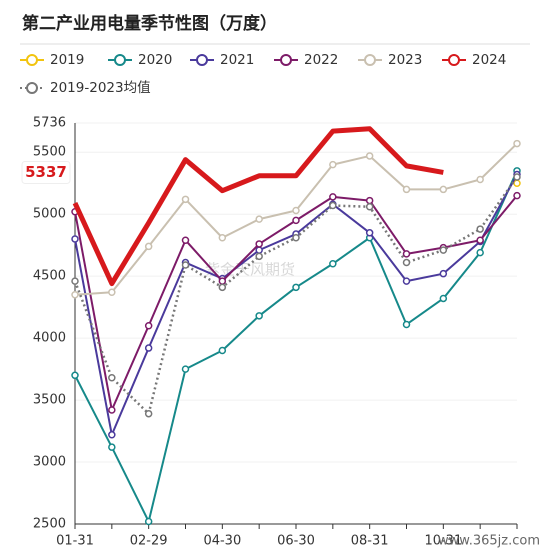 This screenshot has height=555, width=550. I want to click on x-tick-label: 04-30, so click(222, 541).